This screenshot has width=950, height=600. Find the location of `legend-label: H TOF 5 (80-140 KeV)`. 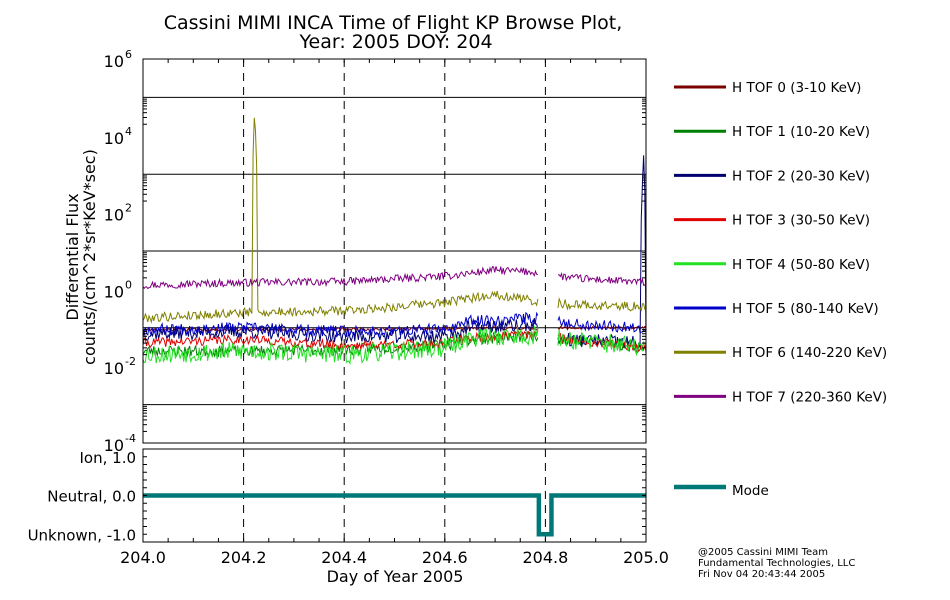

legend-label: H TOF 5 (80-140 KeV) is located at coordinates (805, 309).